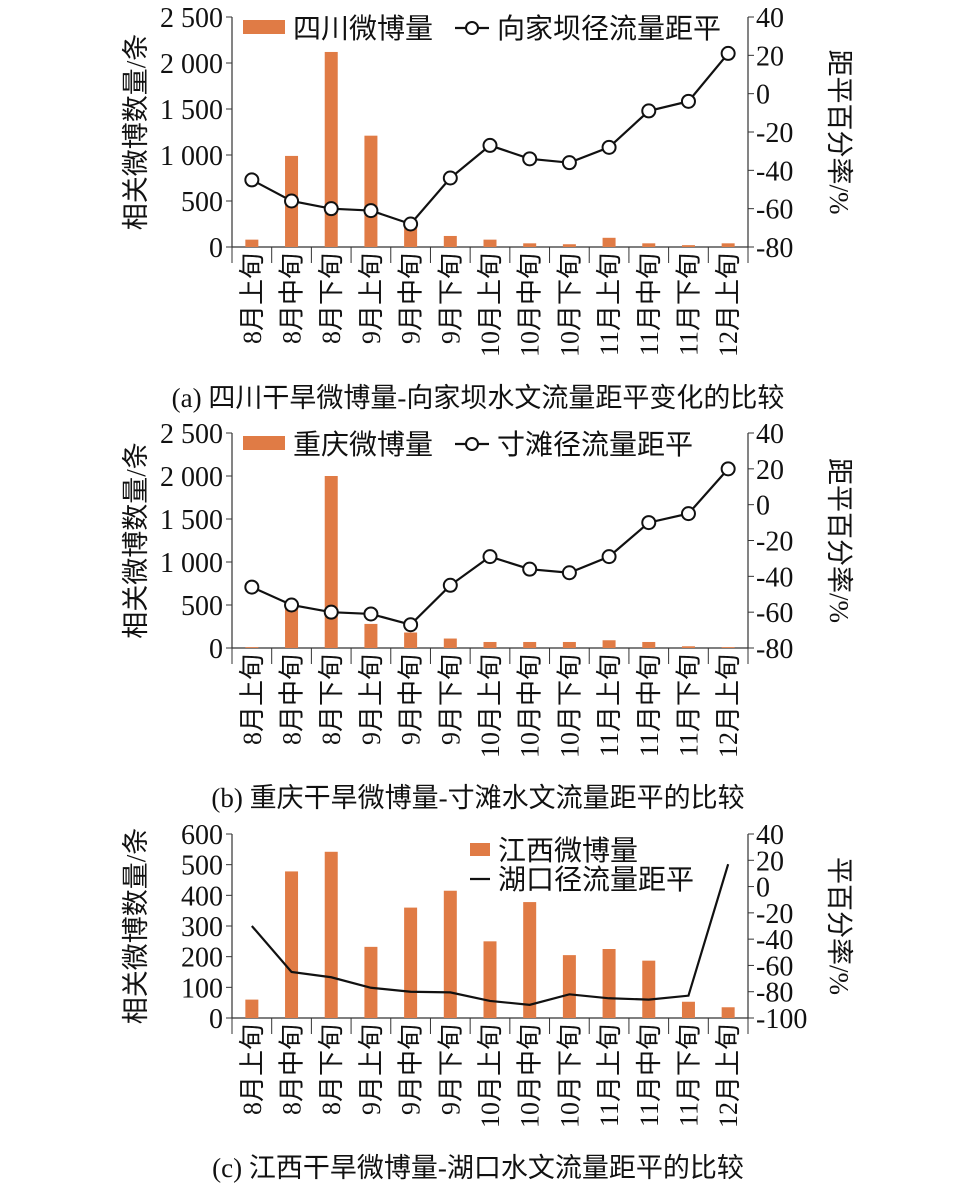 This screenshot has width=957, height=1190. I want to click on x-tick-label: 10月下旬, so click(569, 305).